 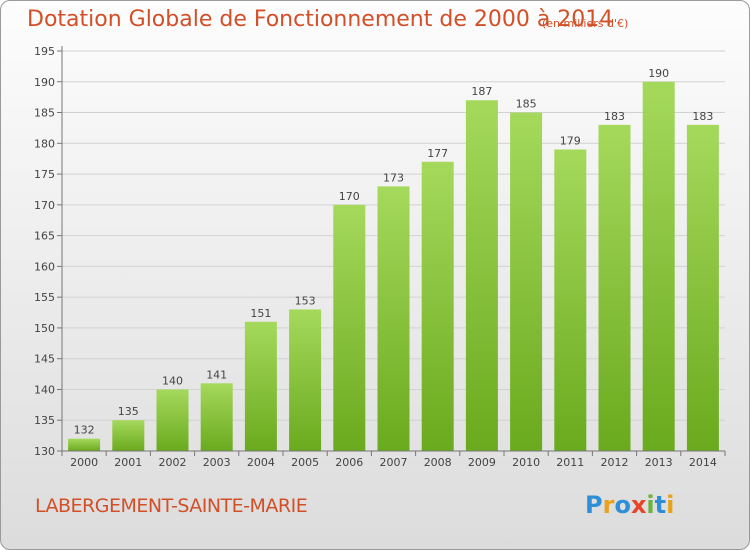 I want to click on x-tick-label: 2013, so click(x=659, y=462).